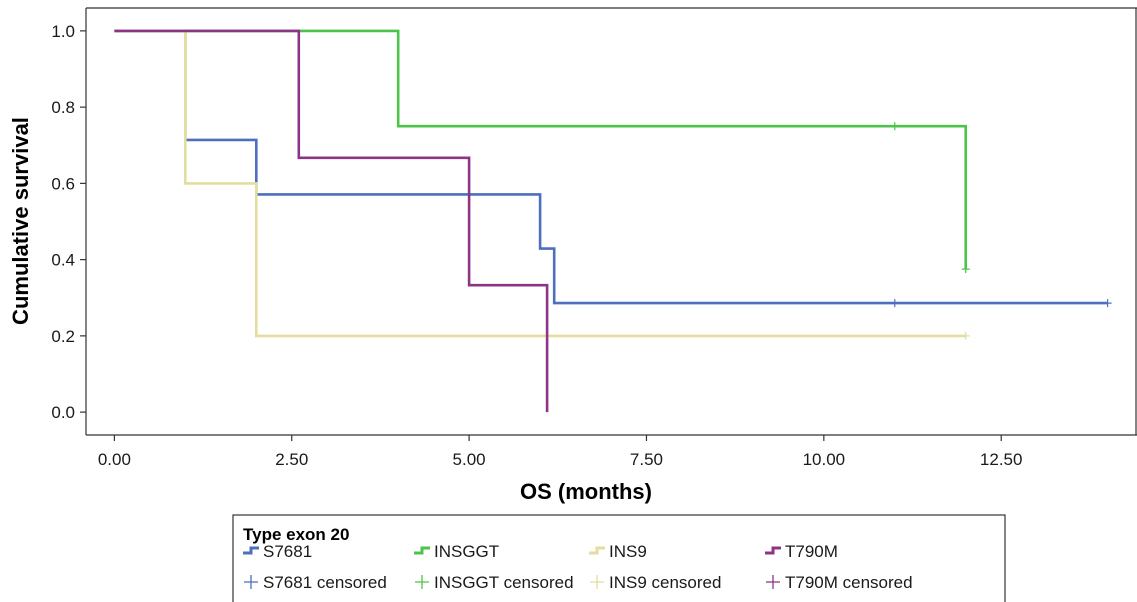 The image size is (1137, 602). I want to click on legend-label-ins9-censored: INS9 censored, so click(665, 582).